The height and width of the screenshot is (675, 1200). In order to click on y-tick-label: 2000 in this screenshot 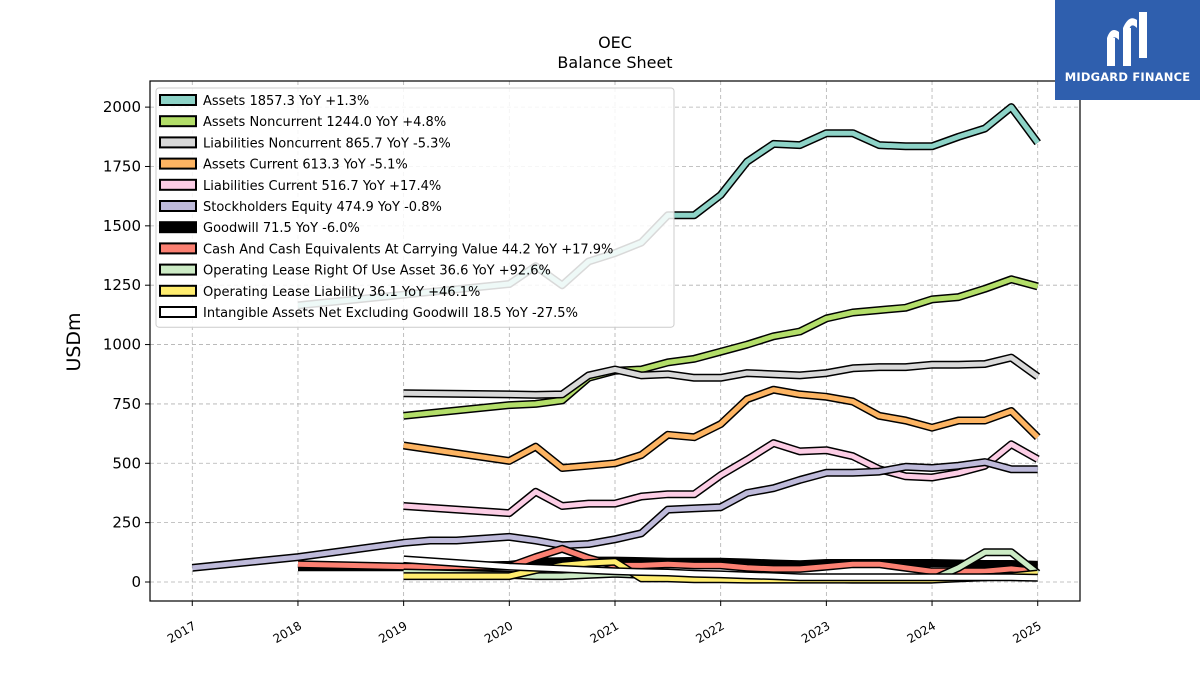, I will do `click(122, 107)`.